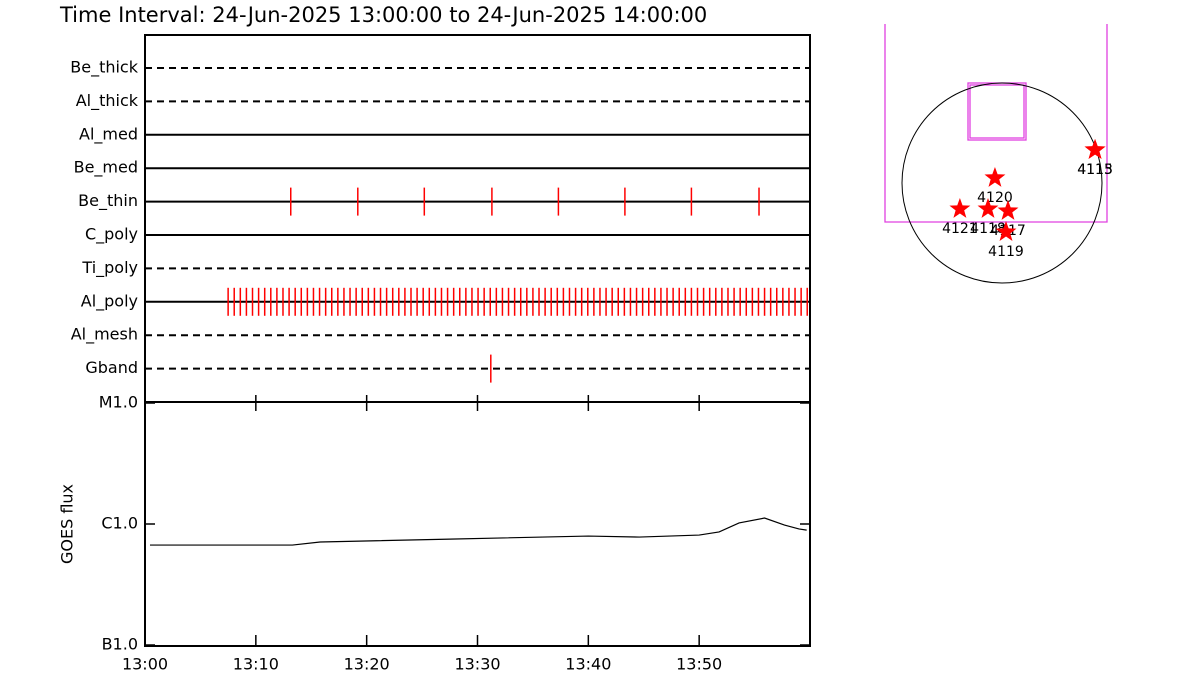 The height and width of the screenshot is (700, 1200). I want to click on x-tick-label: 13:00, so click(145, 664).